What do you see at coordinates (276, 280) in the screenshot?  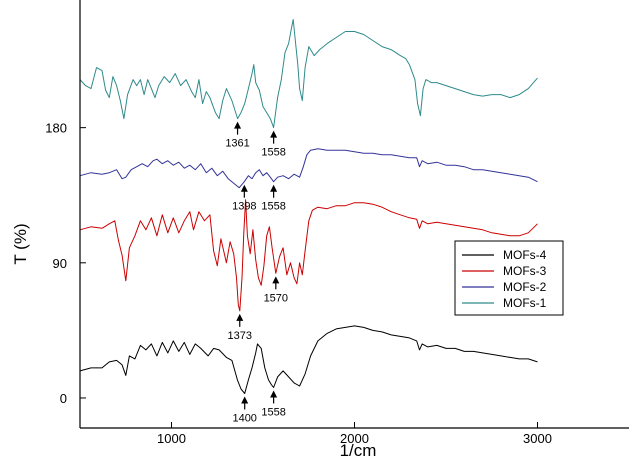 I see `annotation-mofs-3-1570-arrowhead` at bounding box center [276, 280].